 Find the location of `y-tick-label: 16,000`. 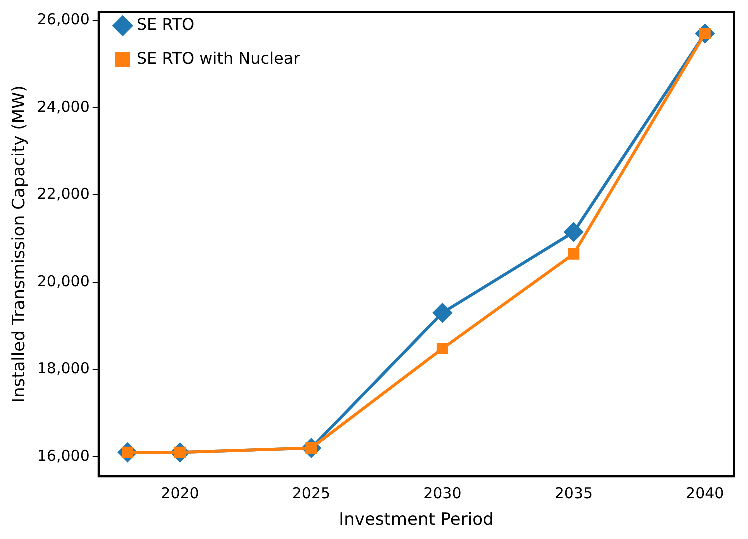

y-tick-label: 16,000 is located at coordinates (63, 455).